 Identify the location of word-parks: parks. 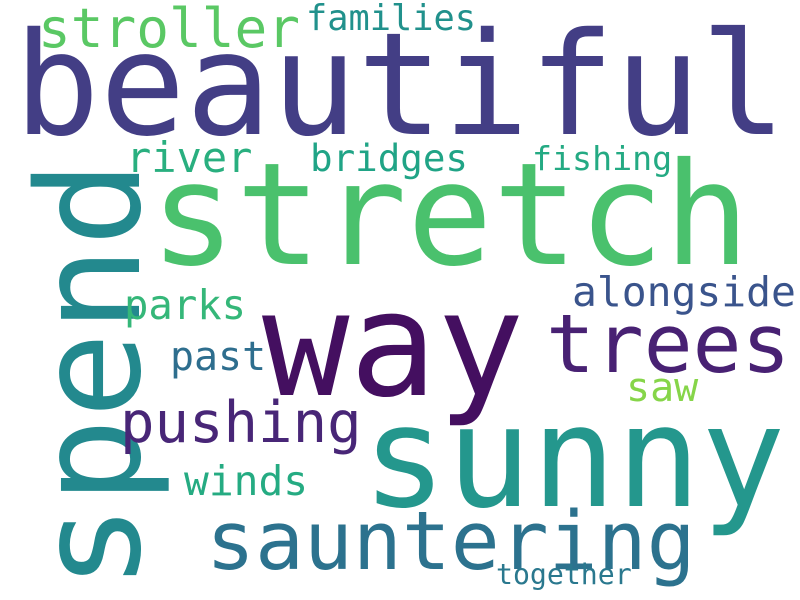
(185, 304).